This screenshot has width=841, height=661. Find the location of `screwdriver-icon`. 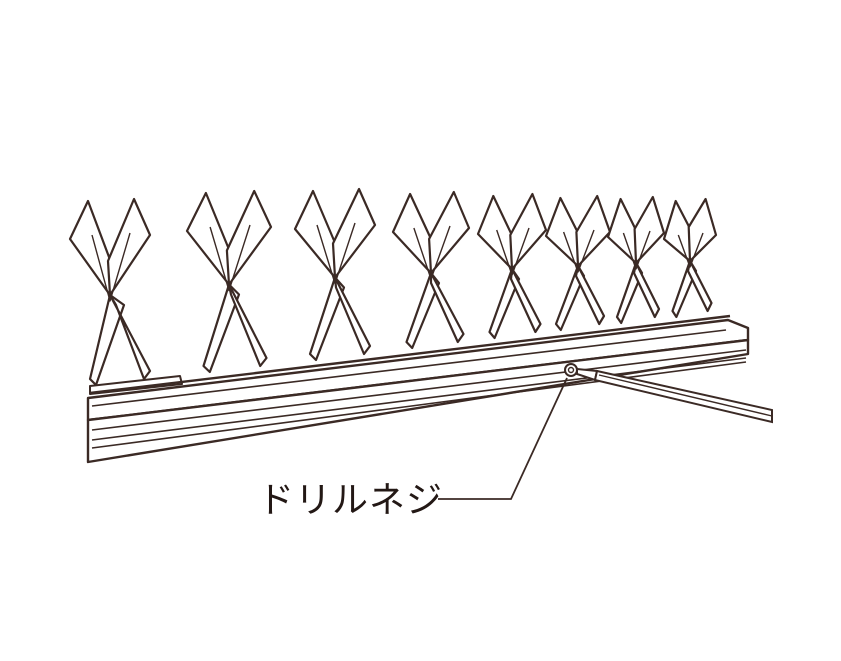

screwdriver-icon is located at coordinates (674, 395).